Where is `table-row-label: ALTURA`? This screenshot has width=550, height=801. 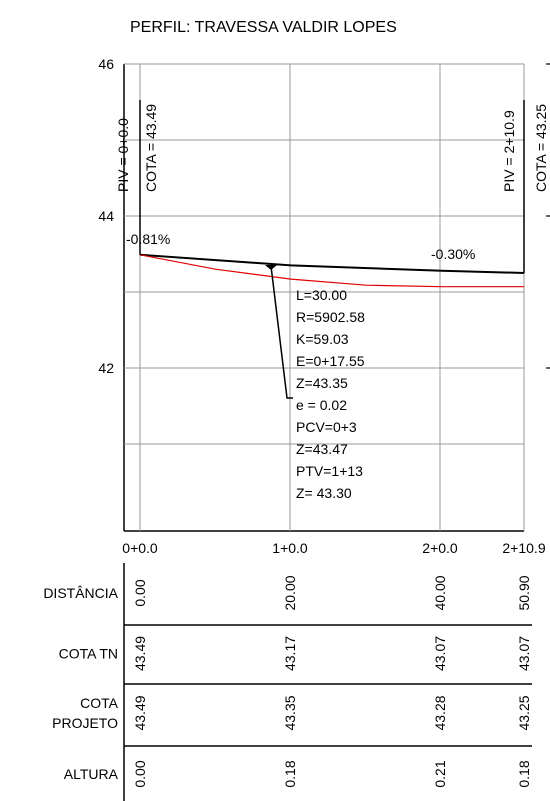 table-row-label: ALTURA is located at coordinates (91, 774).